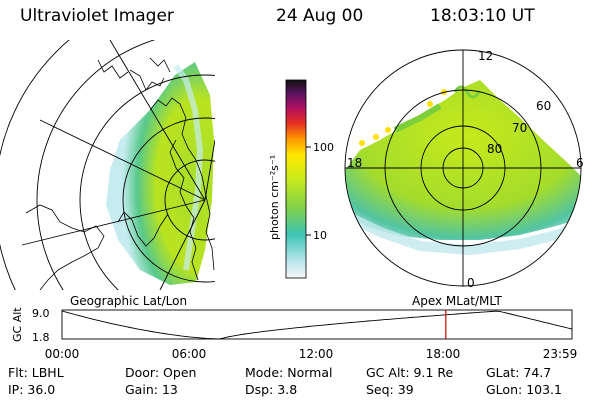 This screenshot has height=400, width=600. Describe the element at coordinates (354, 163) in the screenshot. I see `mlt-label-18: 18` at that location.